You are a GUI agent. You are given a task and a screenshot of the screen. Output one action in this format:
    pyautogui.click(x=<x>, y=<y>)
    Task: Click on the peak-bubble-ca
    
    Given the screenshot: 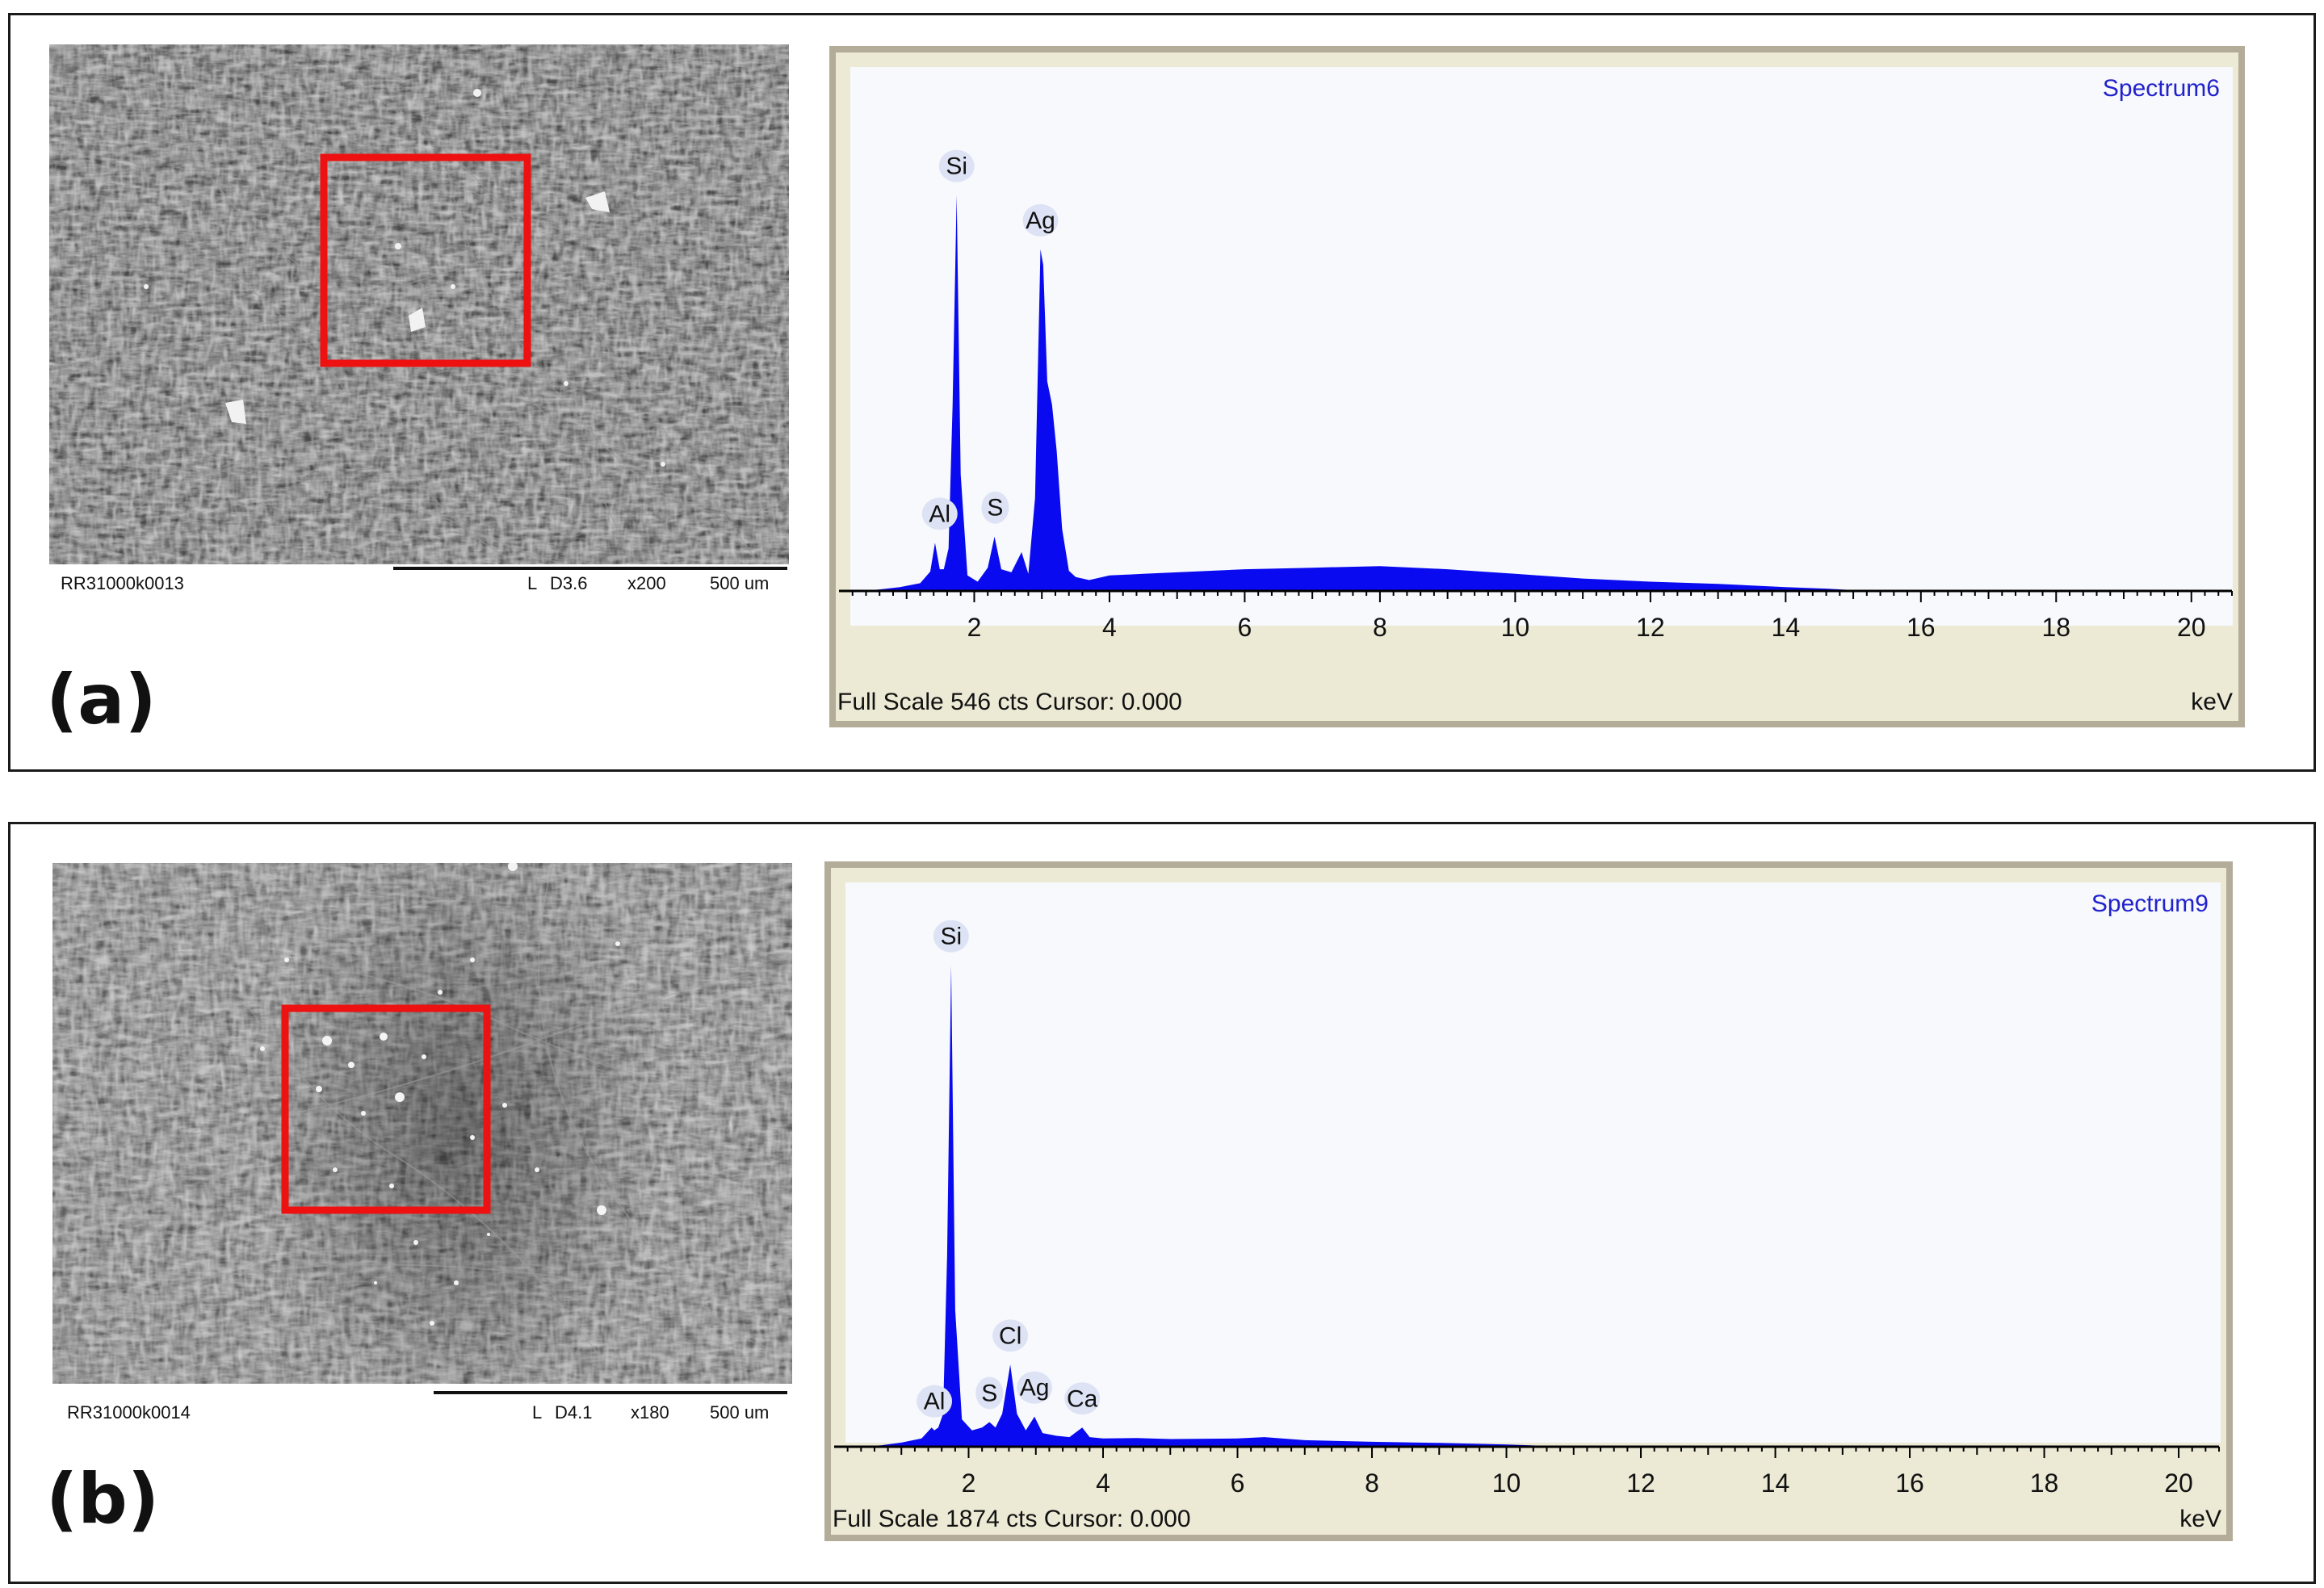 What is the action you would take?
    pyautogui.click(x=1082, y=1398)
    